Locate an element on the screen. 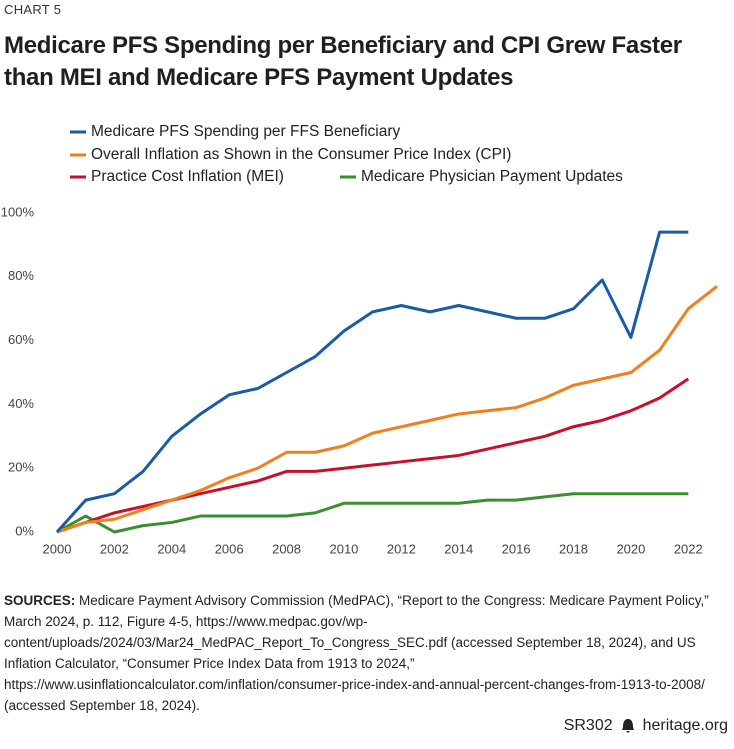  series-line is located at coordinates (372, 513).